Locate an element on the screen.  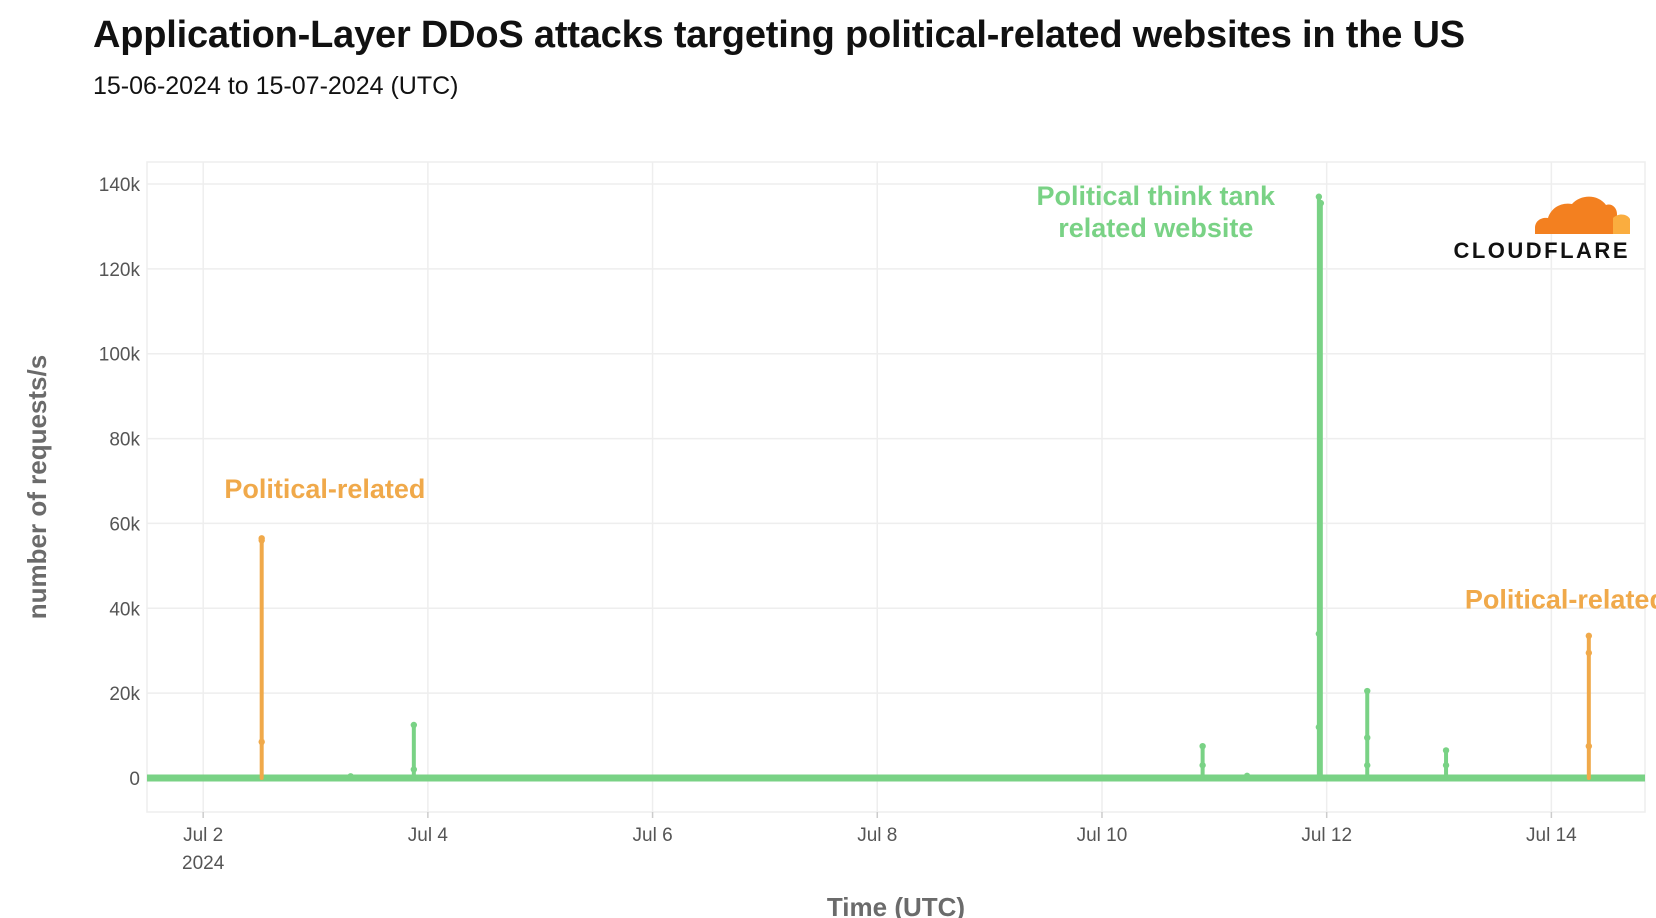
x-tick-label: Jul 10 is located at coordinates (1102, 835).